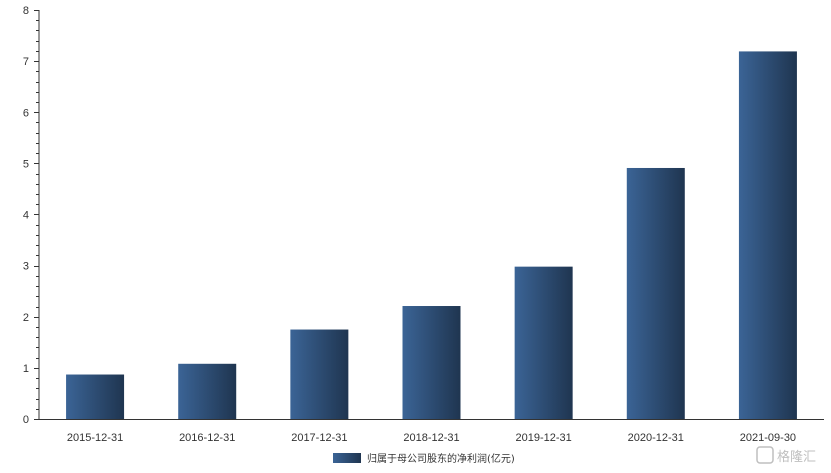 The width and height of the screenshot is (831, 473). I want to click on x-tick-label: 2018-12-31, so click(431, 438).